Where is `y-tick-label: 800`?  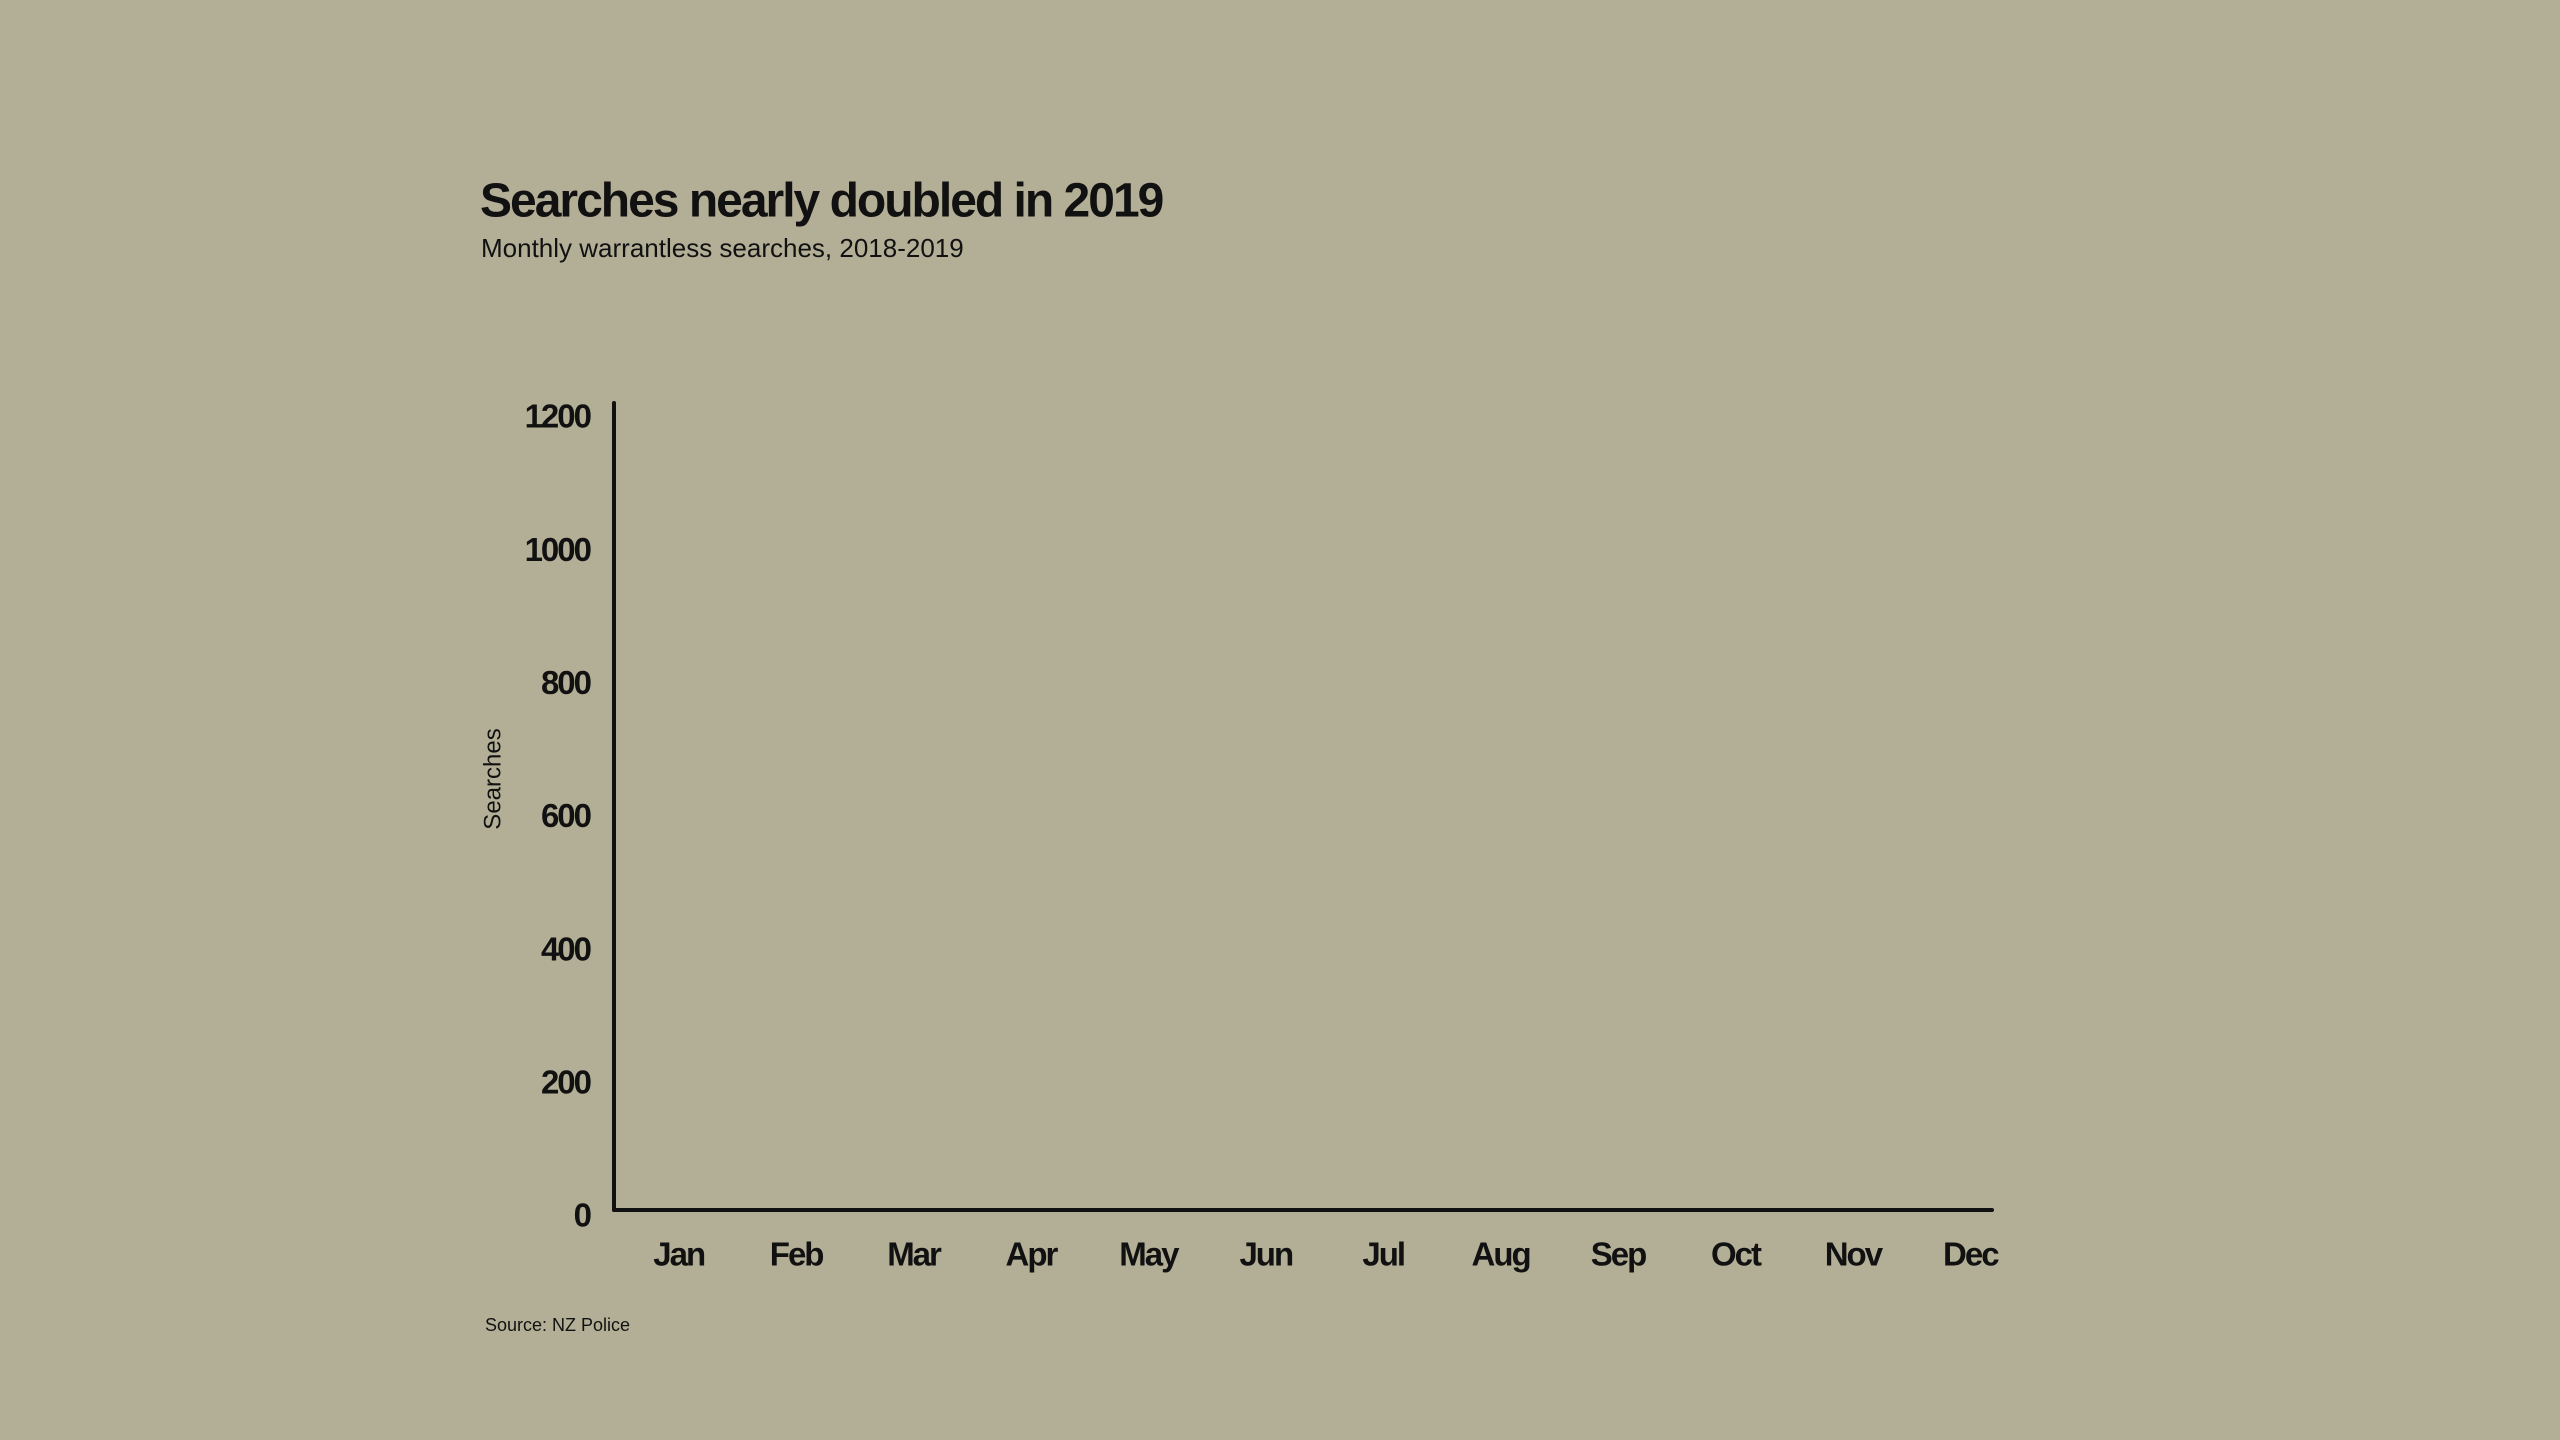 y-tick-label: 800 is located at coordinates (566, 682).